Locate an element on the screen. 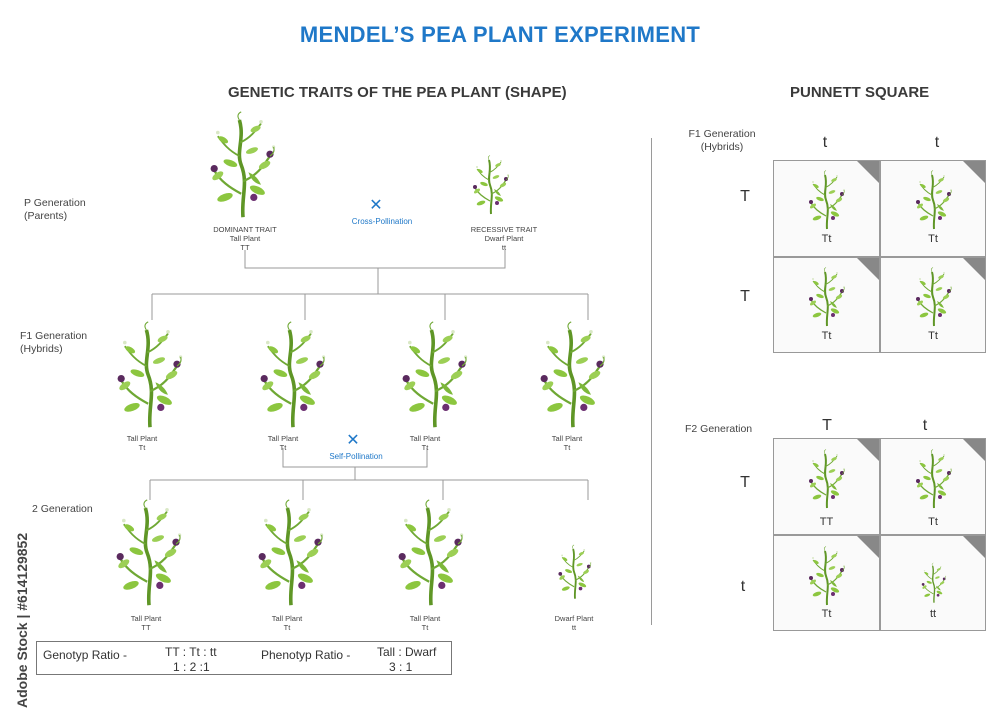 Image resolution: width=1000 pixels, height=713 pixels. punnett-f1-cell-1: Tt is located at coordinates (826, 208).